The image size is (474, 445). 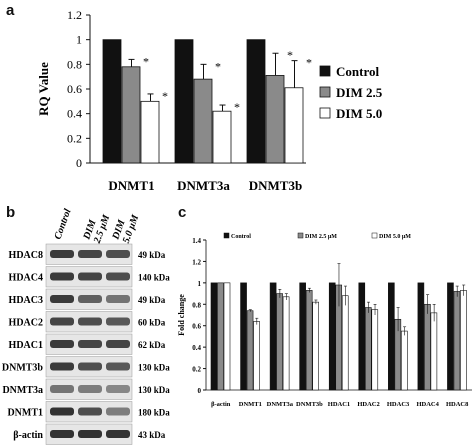 I want to click on blot-row-label: DNMT3a, so click(x=22, y=390).